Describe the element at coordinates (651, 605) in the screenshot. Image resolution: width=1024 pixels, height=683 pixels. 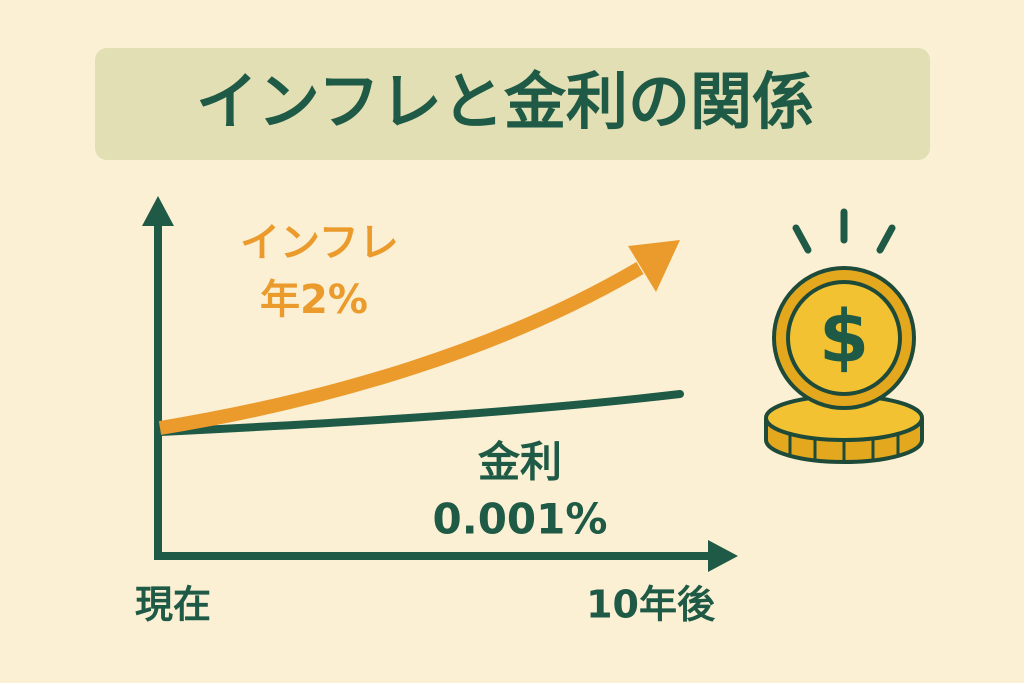
I see `axis-end: 10年後` at that location.